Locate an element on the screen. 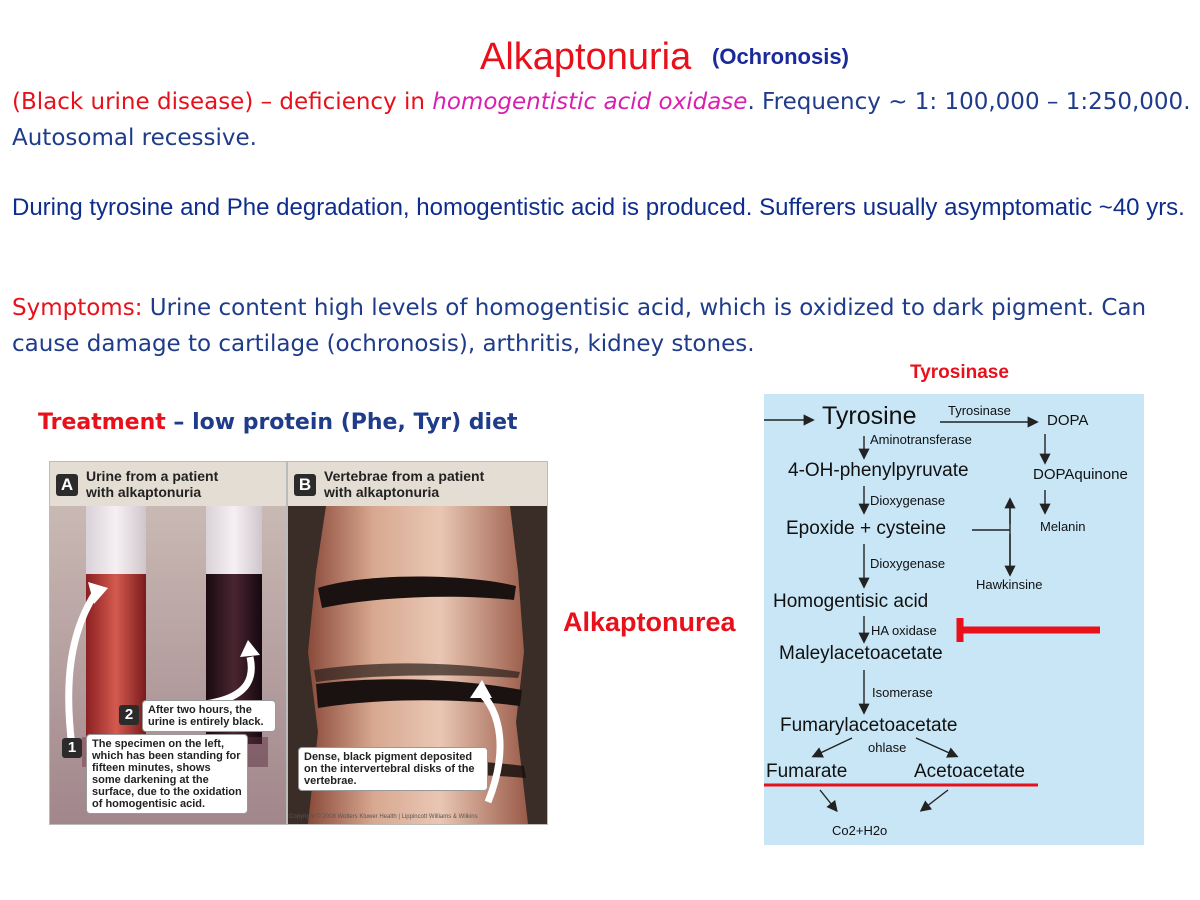 The height and width of the screenshot is (900, 1200). node-acetoacetate: Acetoacetate is located at coordinates (969, 771).